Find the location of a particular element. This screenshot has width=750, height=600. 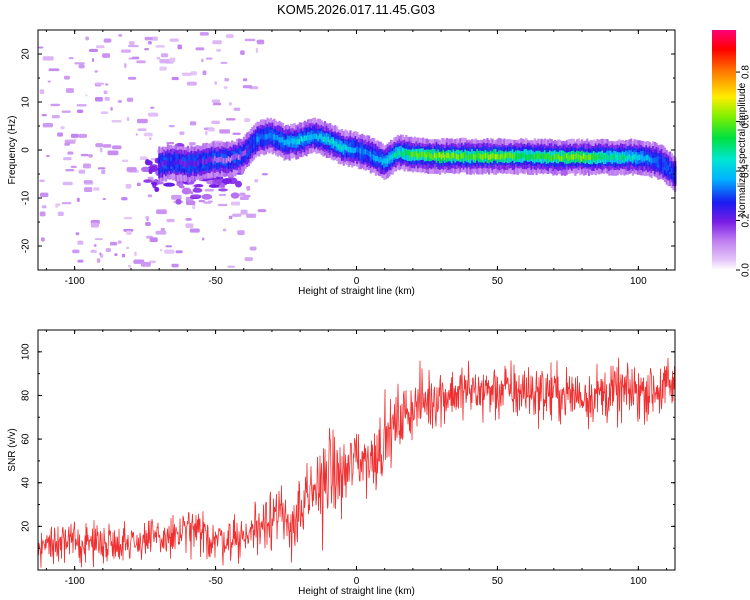

snr-x-tick-label: 50 is located at coordinates (498, 581).